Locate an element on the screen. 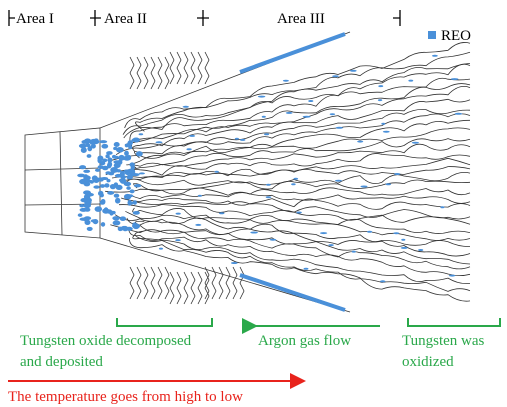 Image resolution: width=507 pixels, height=407 pixels. reo-band is located at coordinates (292, 53).